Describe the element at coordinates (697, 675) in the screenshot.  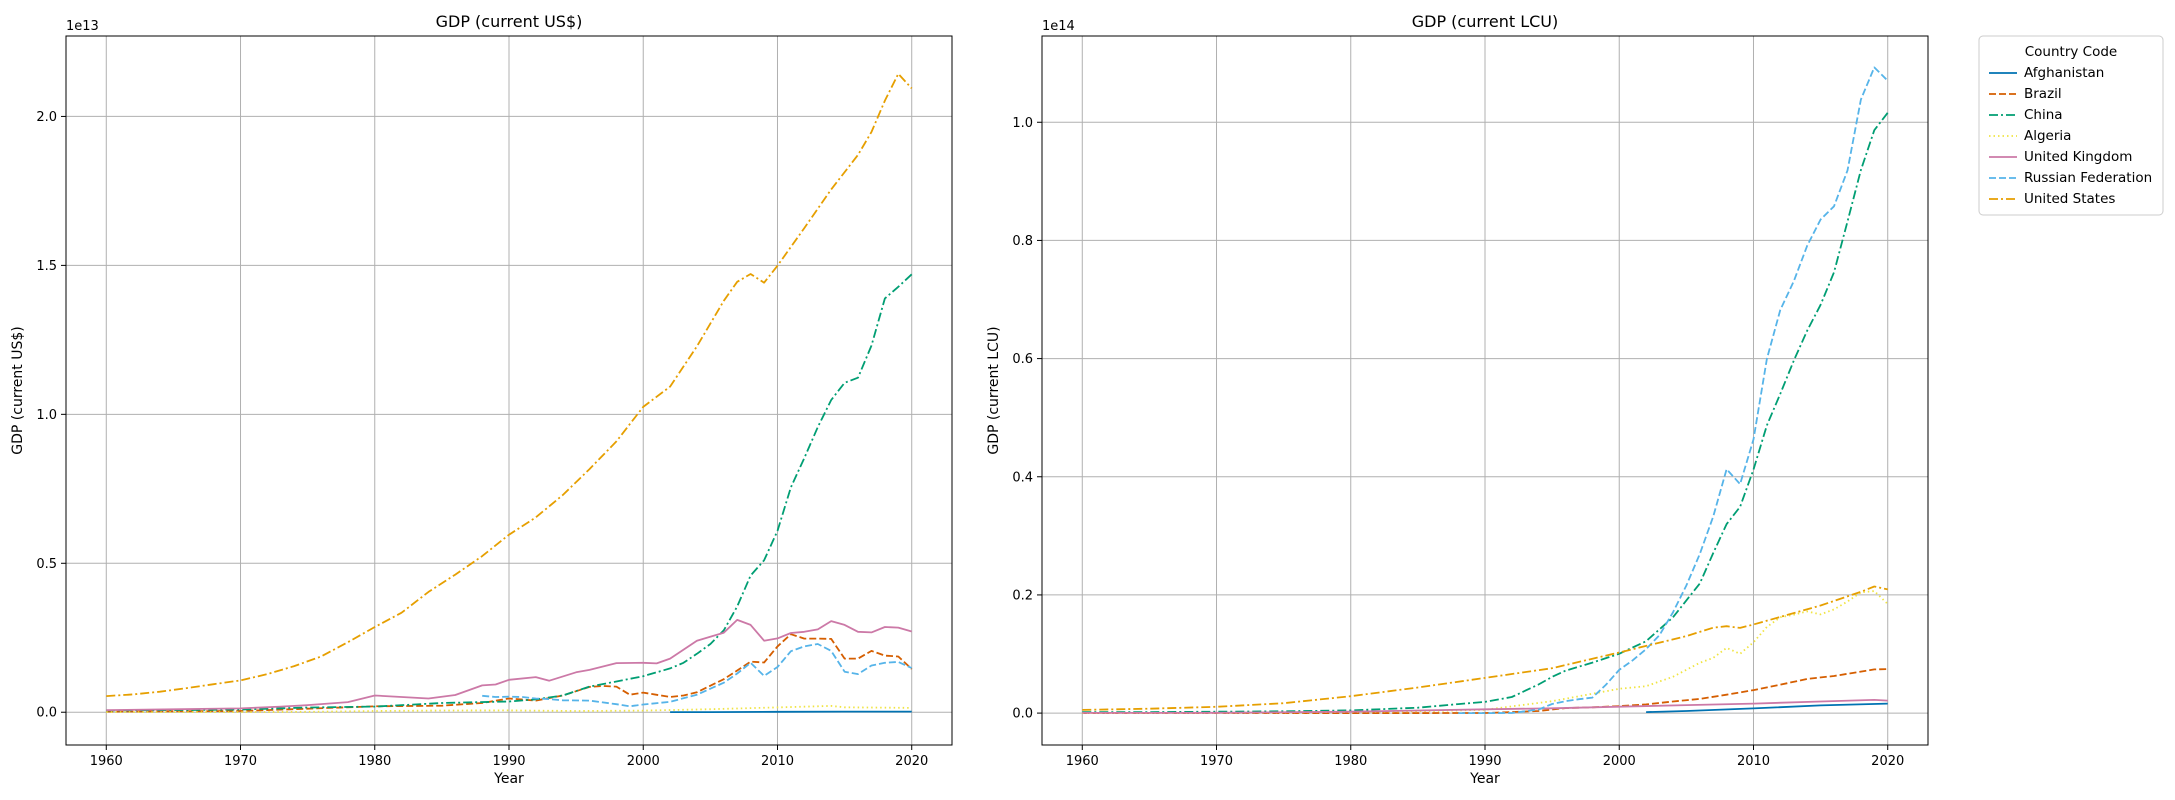
I see `series-line-russian-federation` at that location.